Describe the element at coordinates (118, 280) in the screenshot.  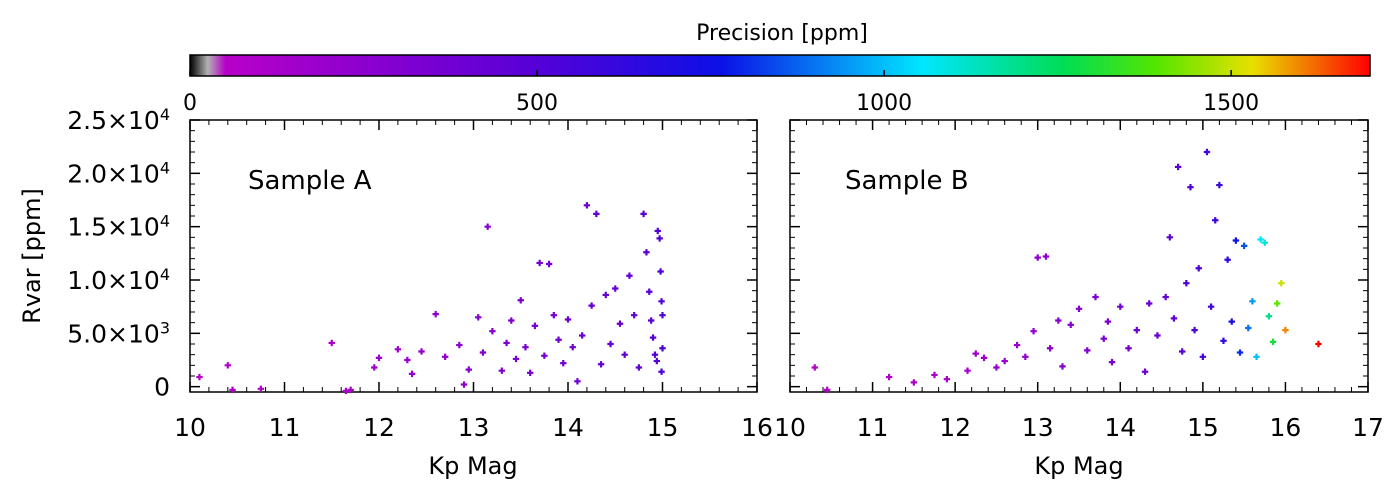
I see `y-tick-label: 1.0×104` at that location.